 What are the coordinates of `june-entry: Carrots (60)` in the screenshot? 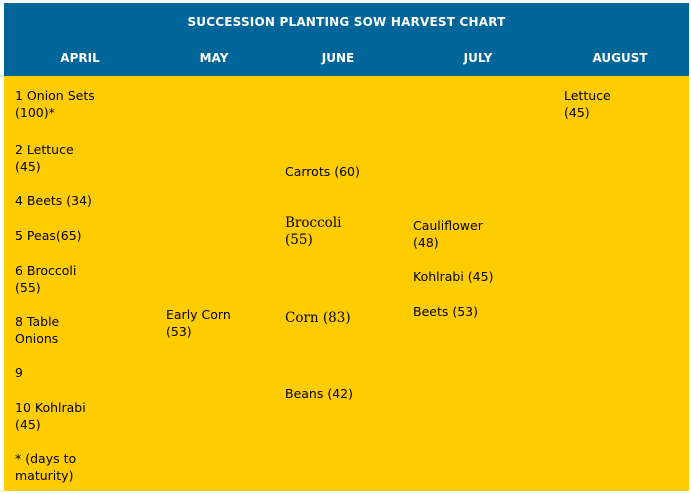 It's located at (322, 171).